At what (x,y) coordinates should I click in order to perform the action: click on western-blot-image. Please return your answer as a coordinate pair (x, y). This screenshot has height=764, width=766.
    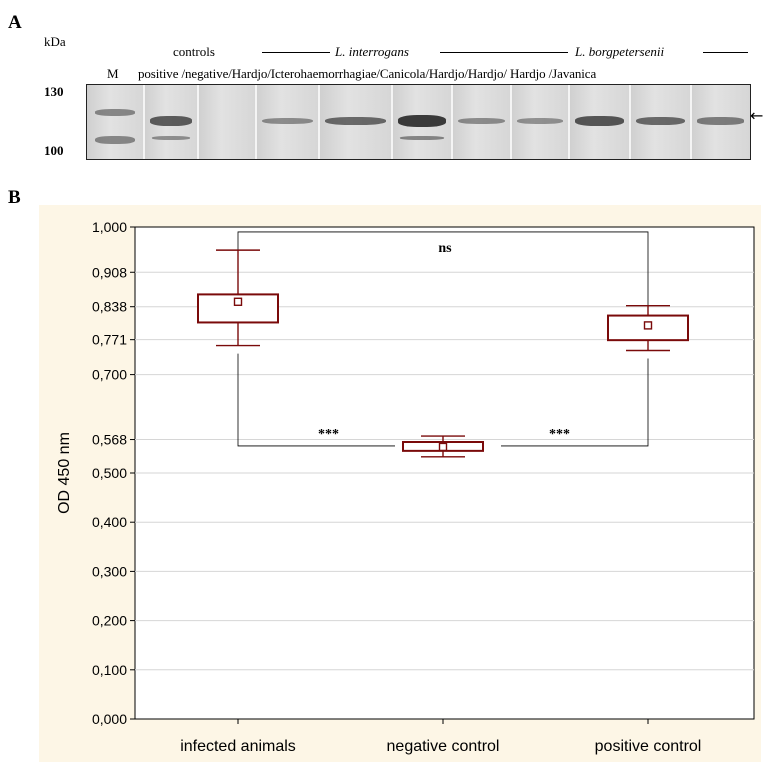
    Looking at the image, I should click on (418, 122).